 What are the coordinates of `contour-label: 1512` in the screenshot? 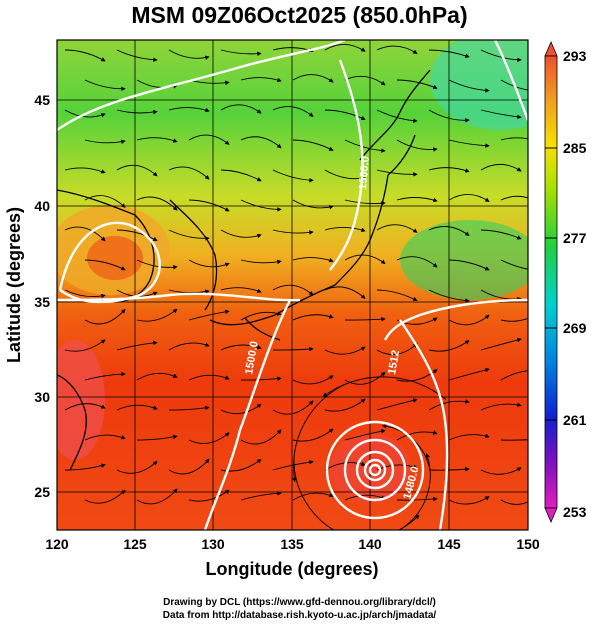 It's located at (394, 362).